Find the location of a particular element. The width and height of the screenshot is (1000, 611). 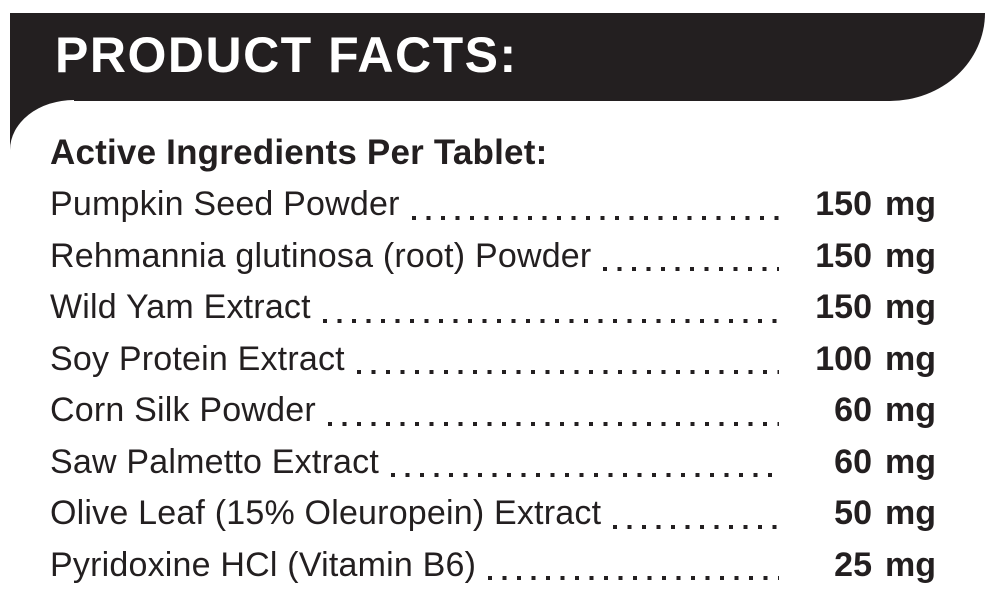

ingredient-row: Wild Yam Extract 150 mg is located at coordinates (493, 308).